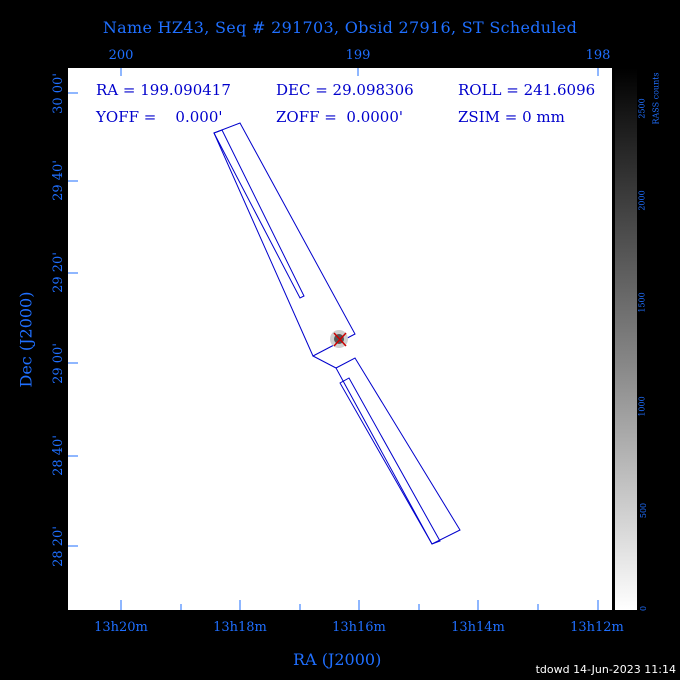  Describe the element at coordinates (58, 363) in the screenshot. I see `left-tick-29-00: 29 00'` at that location.